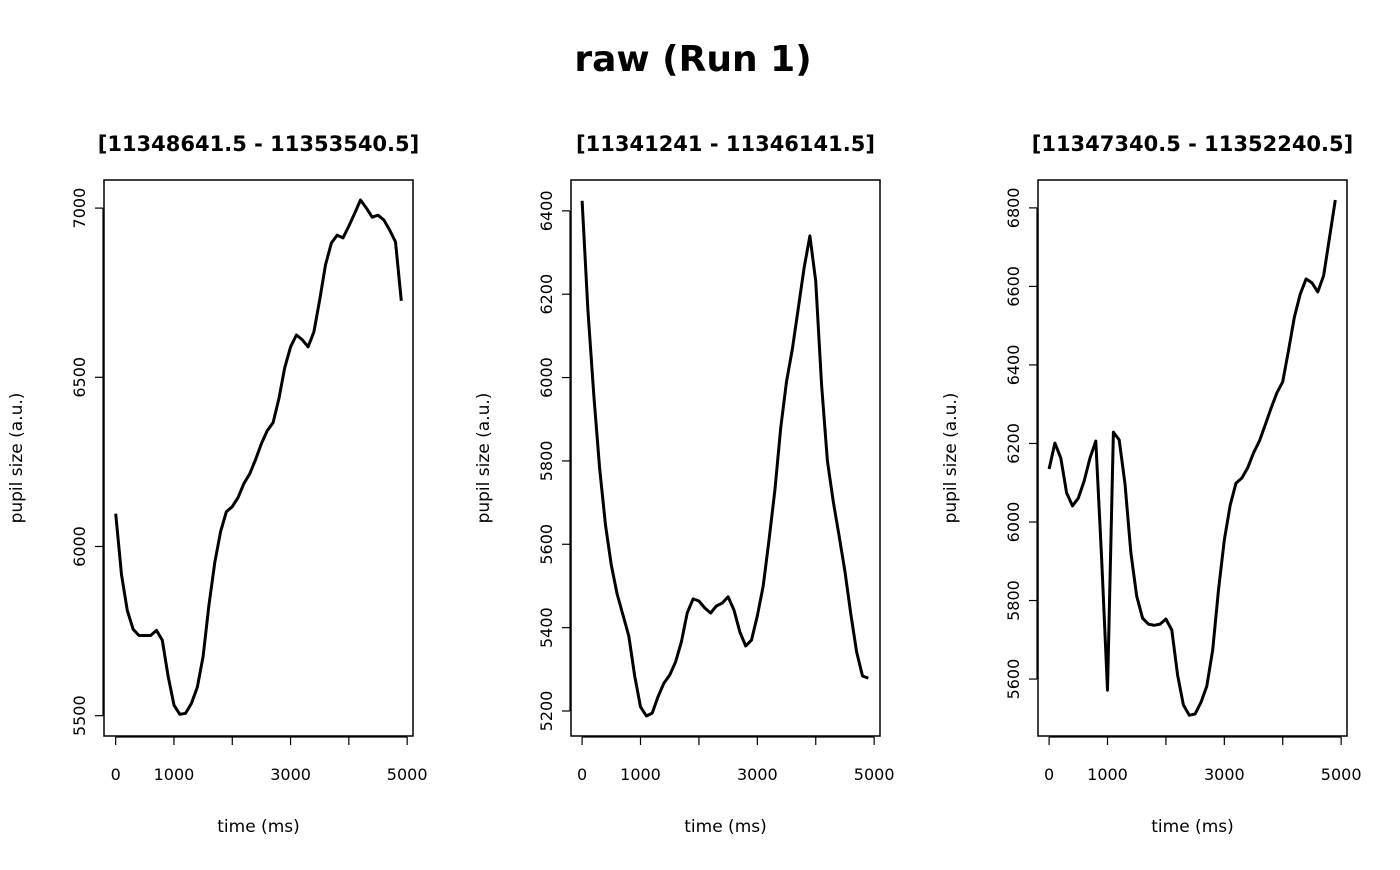 The height and width of the screenshot is (870, 1400). What do you see at coordinates (725, 144) in the screenshot?
I see `panel-title: [11341241 - 11346141.5]` at bounding box center [725, 144].